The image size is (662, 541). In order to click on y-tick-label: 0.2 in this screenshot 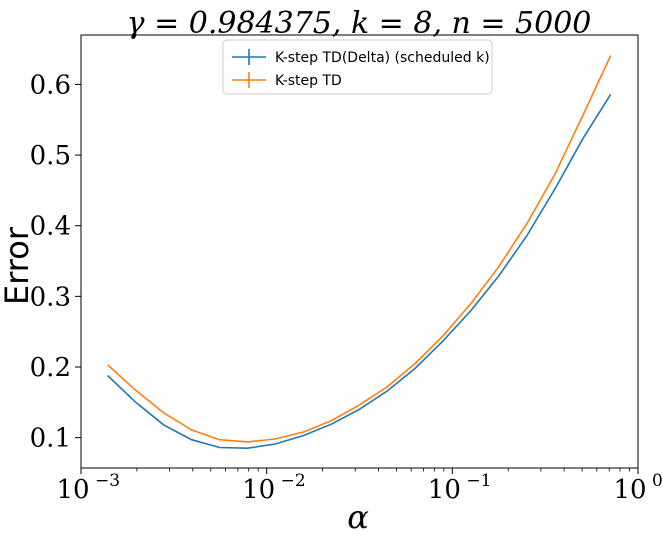, I will do `click(50, 368)`.